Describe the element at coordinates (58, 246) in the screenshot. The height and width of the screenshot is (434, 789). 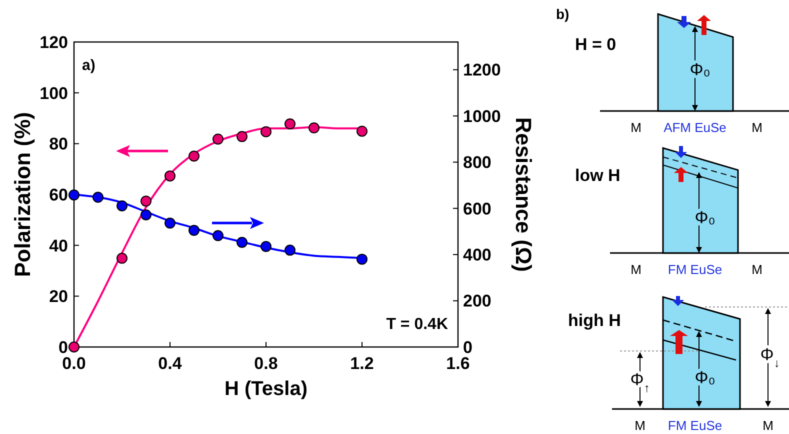
I see `y-tick-label: 40` at that location.